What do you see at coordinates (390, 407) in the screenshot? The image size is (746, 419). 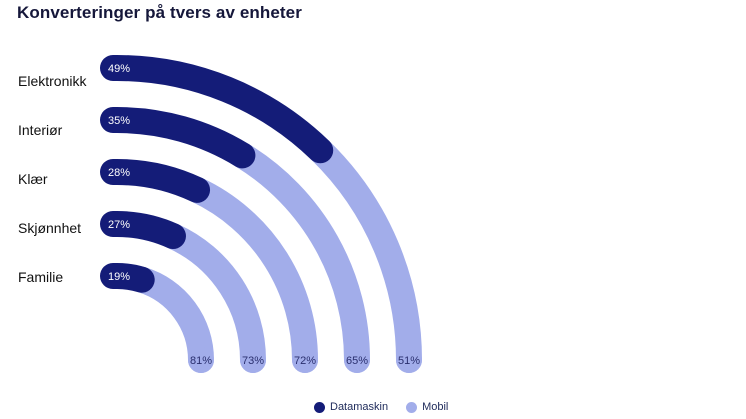 I see `legend: Datamaskin Mobil` at bounding box center [390, 407].